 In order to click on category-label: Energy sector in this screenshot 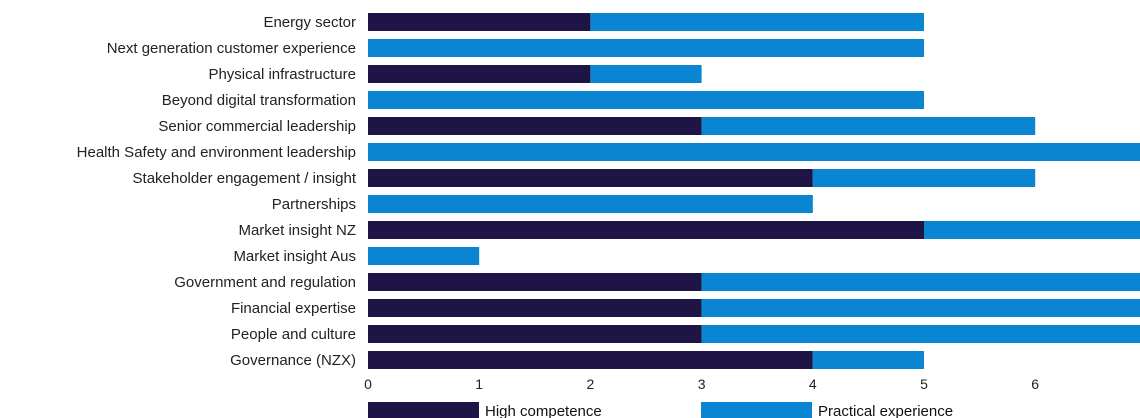, I will do `click(309, 22)`.